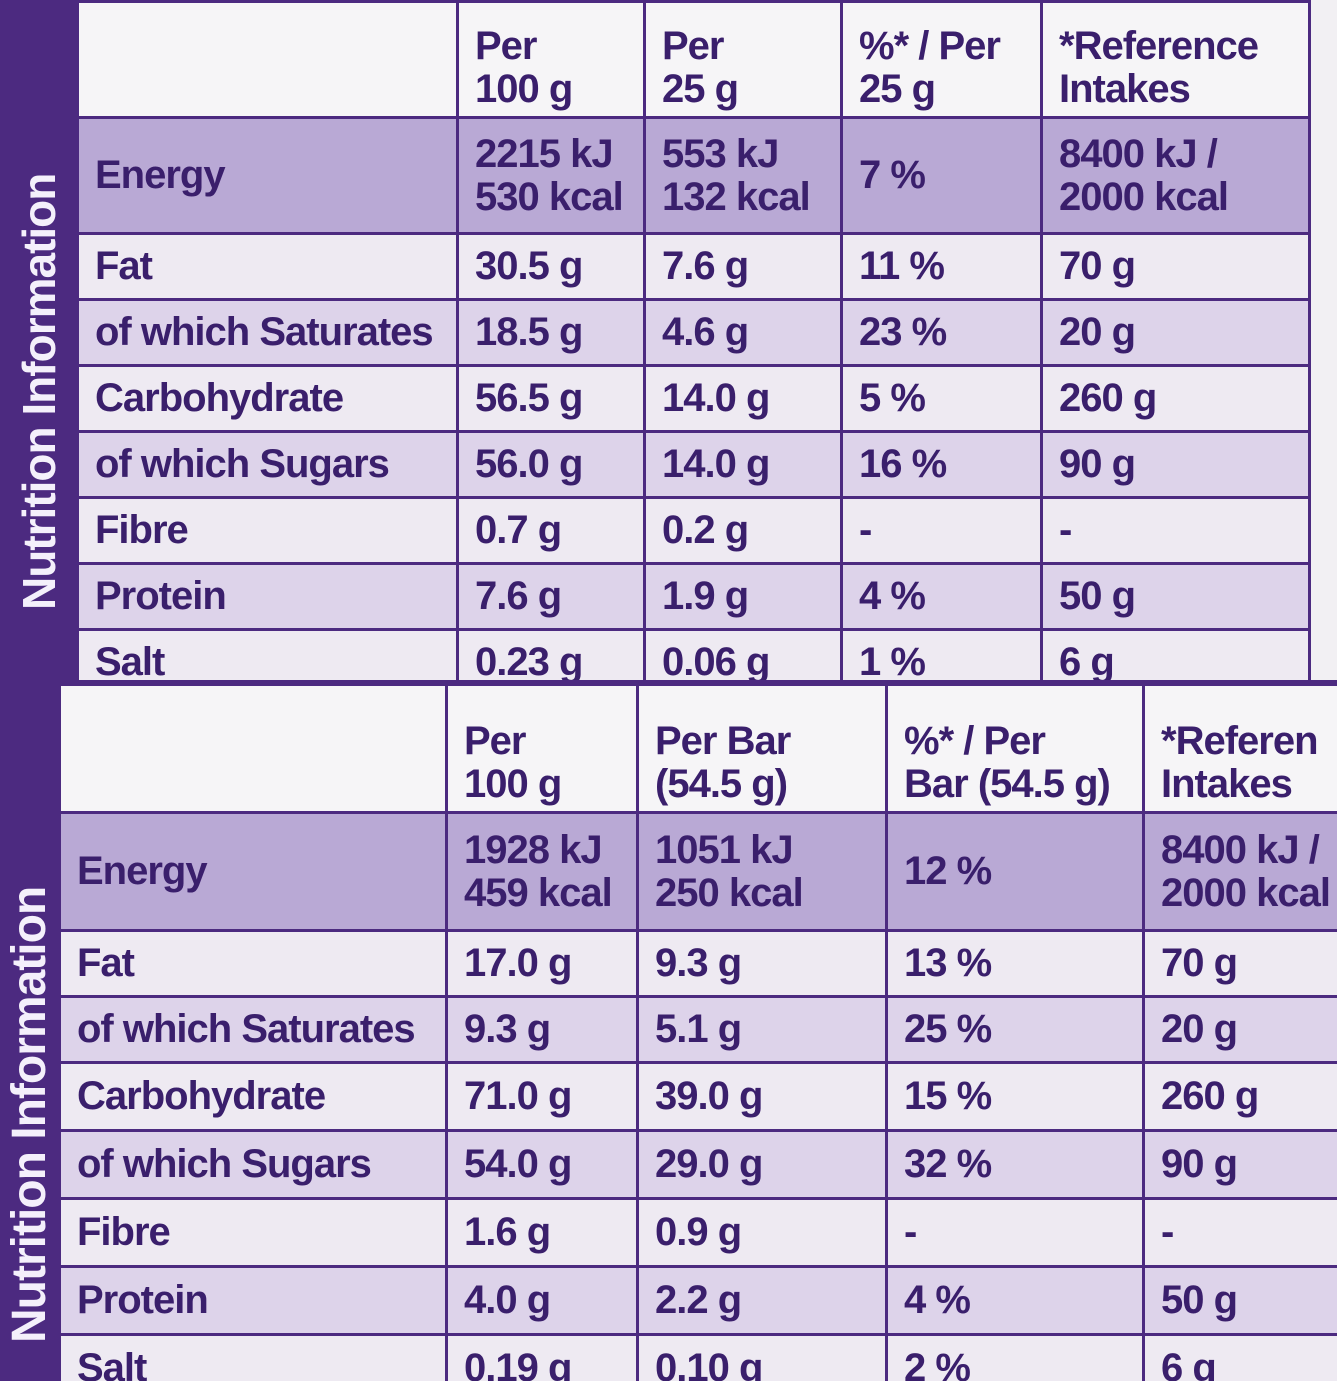 This screenshot has width=1337, height=1381. I want to click on table-row: Fibre 1.6 g 0.9 g--, so click(697, 1232).